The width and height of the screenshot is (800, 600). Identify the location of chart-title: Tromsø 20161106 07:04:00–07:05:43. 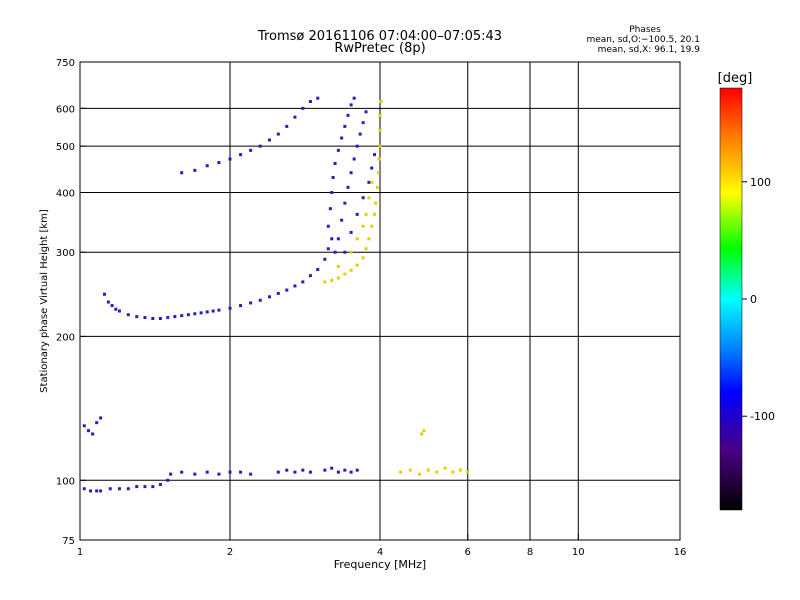
(379, 36).